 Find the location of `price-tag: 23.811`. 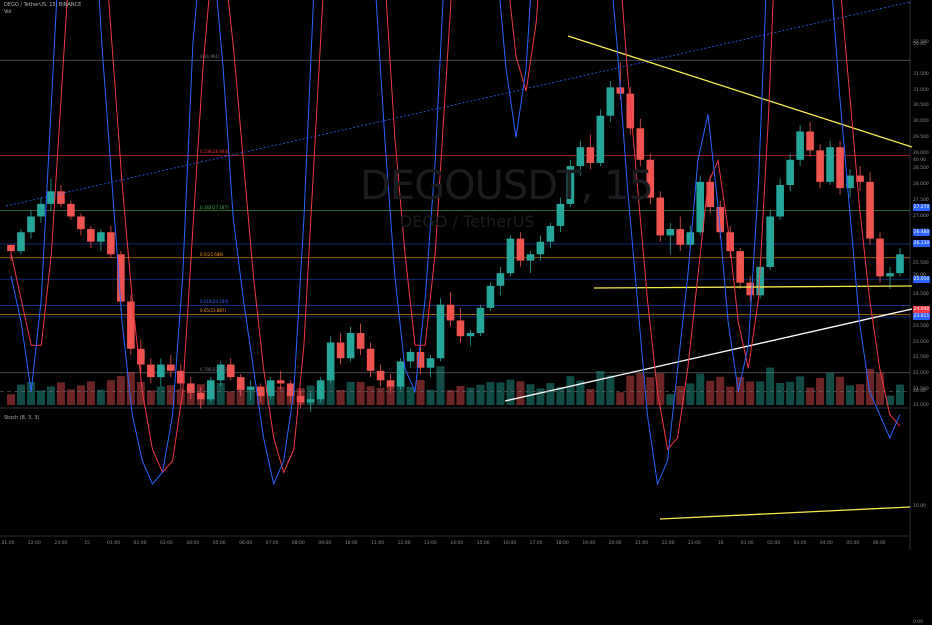

price-tag: 23.811 is located at coordinates (921, 317).